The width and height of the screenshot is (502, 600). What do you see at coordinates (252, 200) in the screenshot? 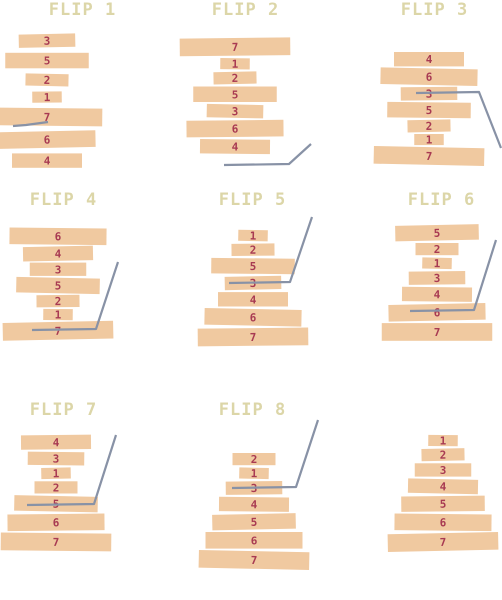
I see `panel-title: FLIP 5` at bounding box center [252, 200].